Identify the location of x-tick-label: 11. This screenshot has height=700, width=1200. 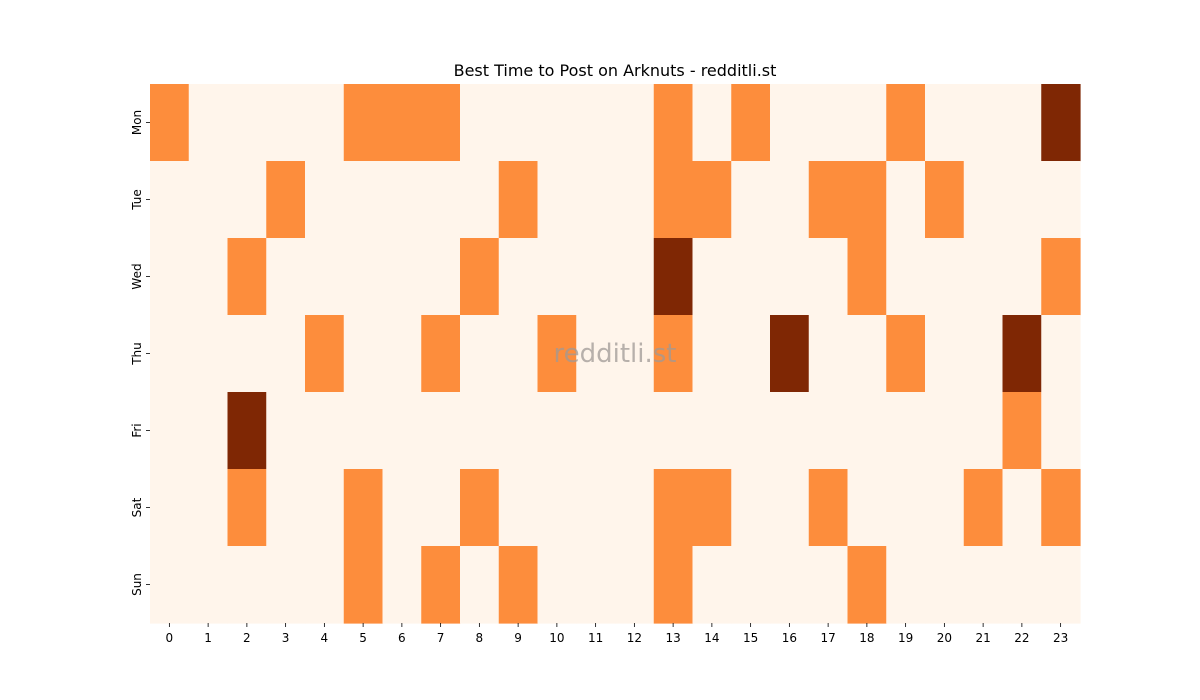
(595, 638).